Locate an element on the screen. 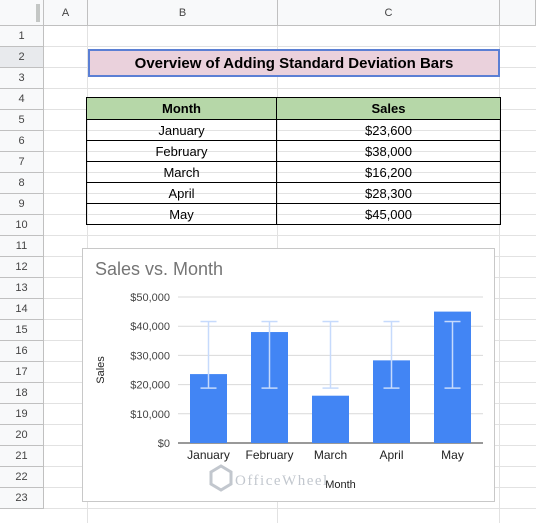 The width and height of the screenshot is (536, 523). x-tick-label: February is located at coordinates (269, 455).